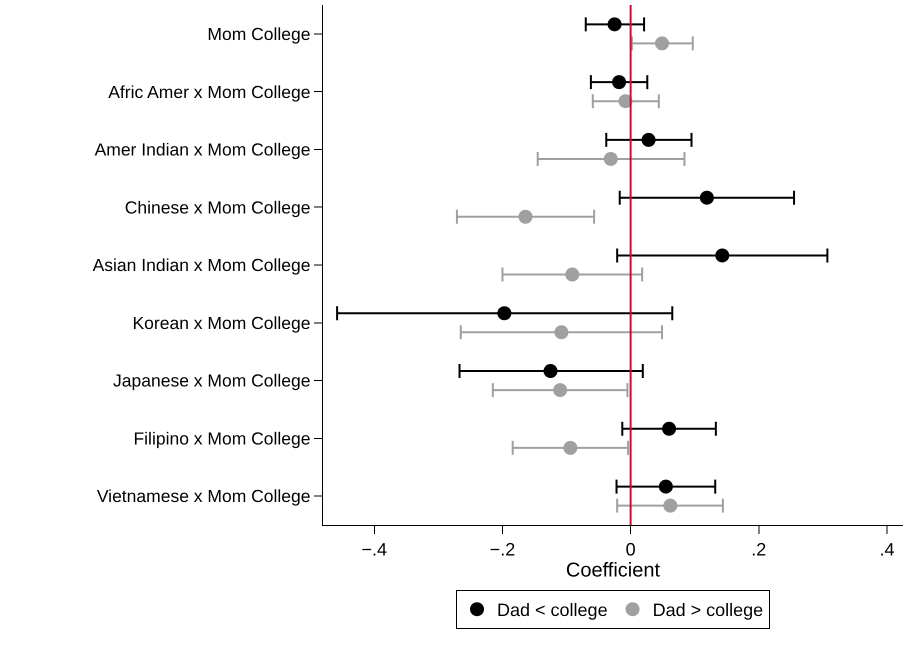 The image size is (903, 653). I want to click on legend-label: Dad > college, so click(708, 610).